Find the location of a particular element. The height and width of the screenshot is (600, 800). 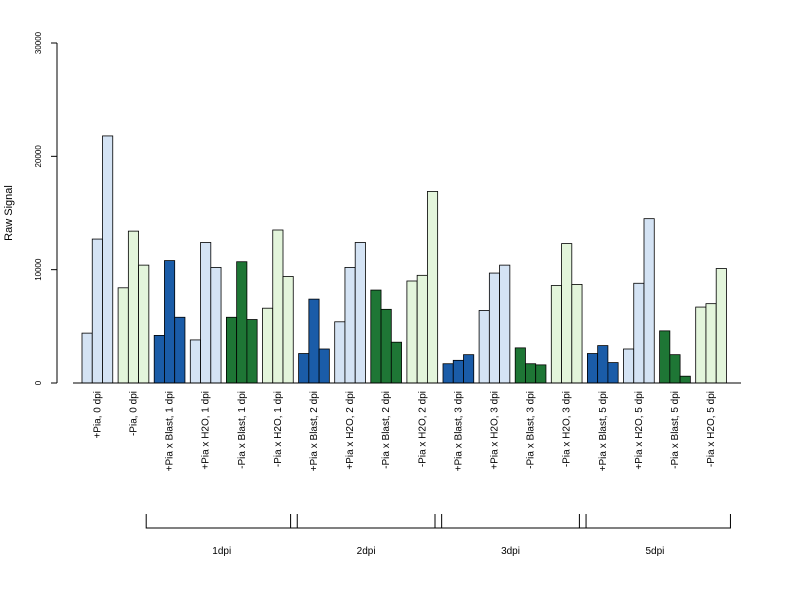

x-tick-label: +Pia x Blast, 3 dpi is located at coordinates (458, 431).